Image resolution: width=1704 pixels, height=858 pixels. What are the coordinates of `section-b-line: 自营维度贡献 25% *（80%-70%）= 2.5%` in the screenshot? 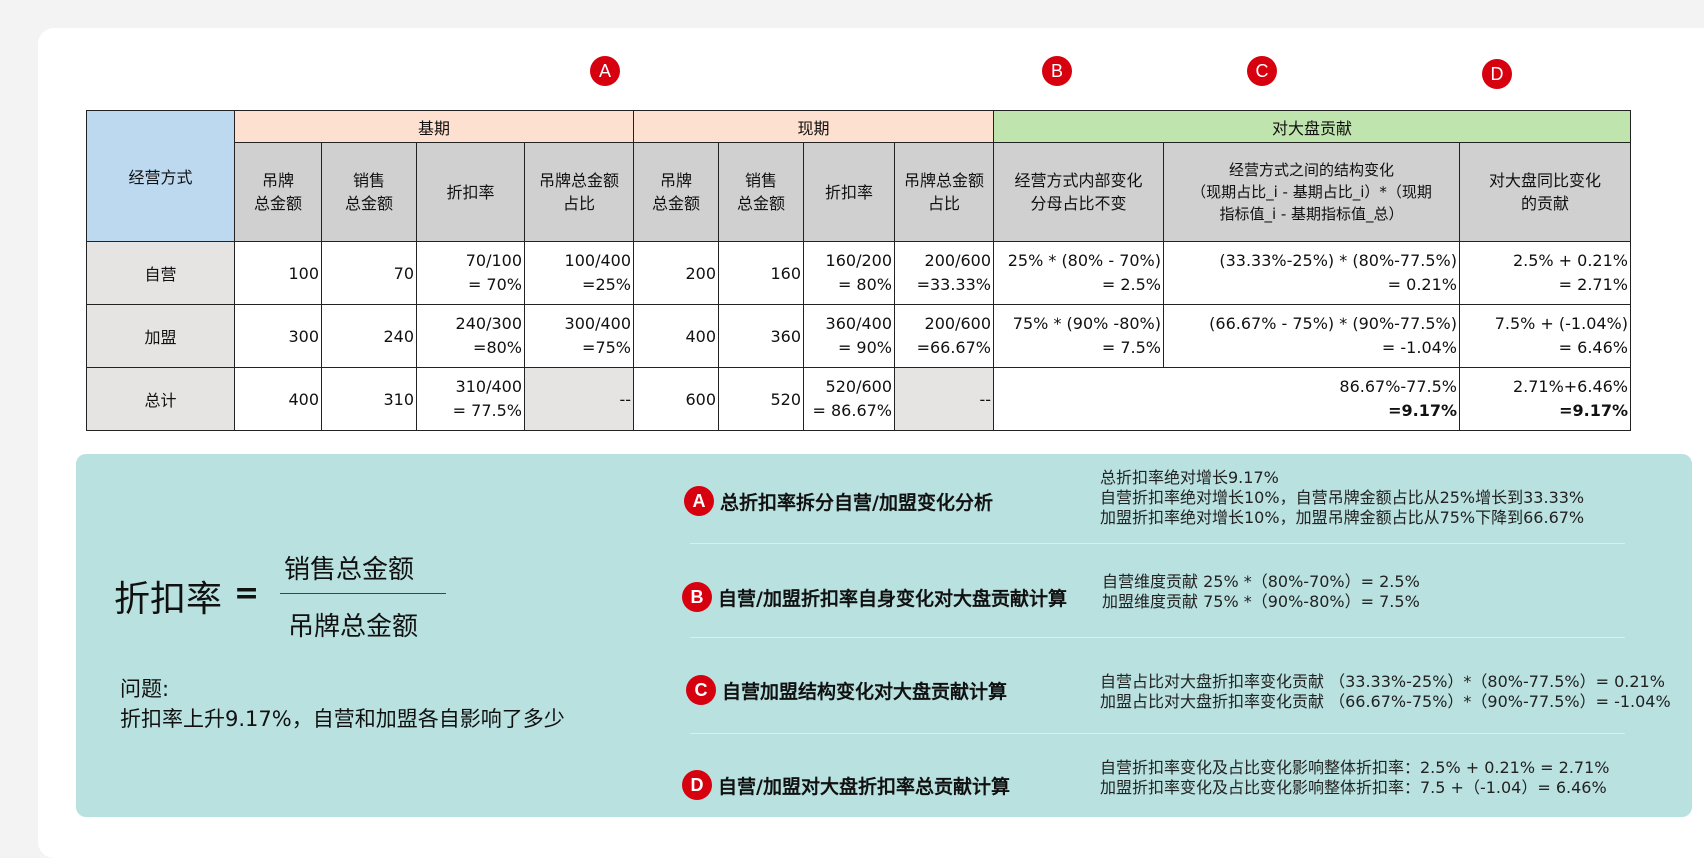 It's located at (1261, 581).